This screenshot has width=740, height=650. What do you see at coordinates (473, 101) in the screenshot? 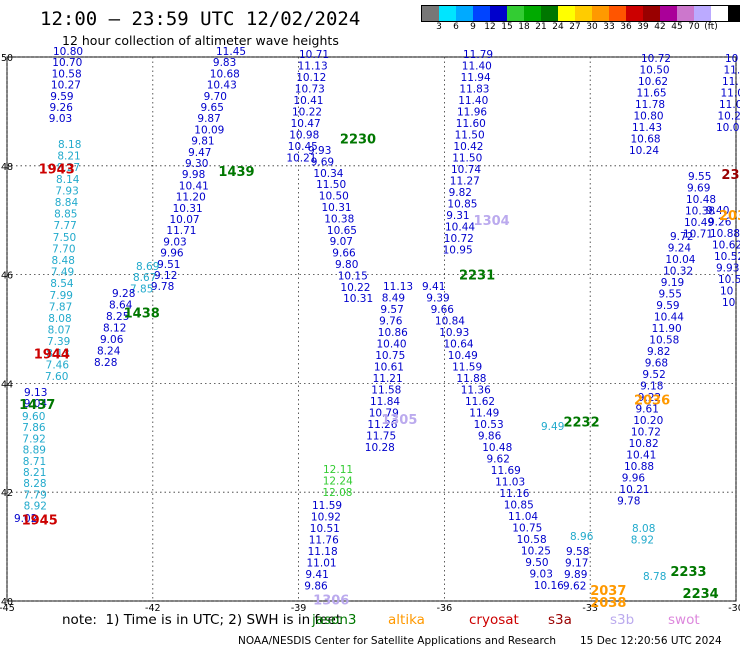
I see `wave-height-value: 11.40` at bounding box center [473, 101].